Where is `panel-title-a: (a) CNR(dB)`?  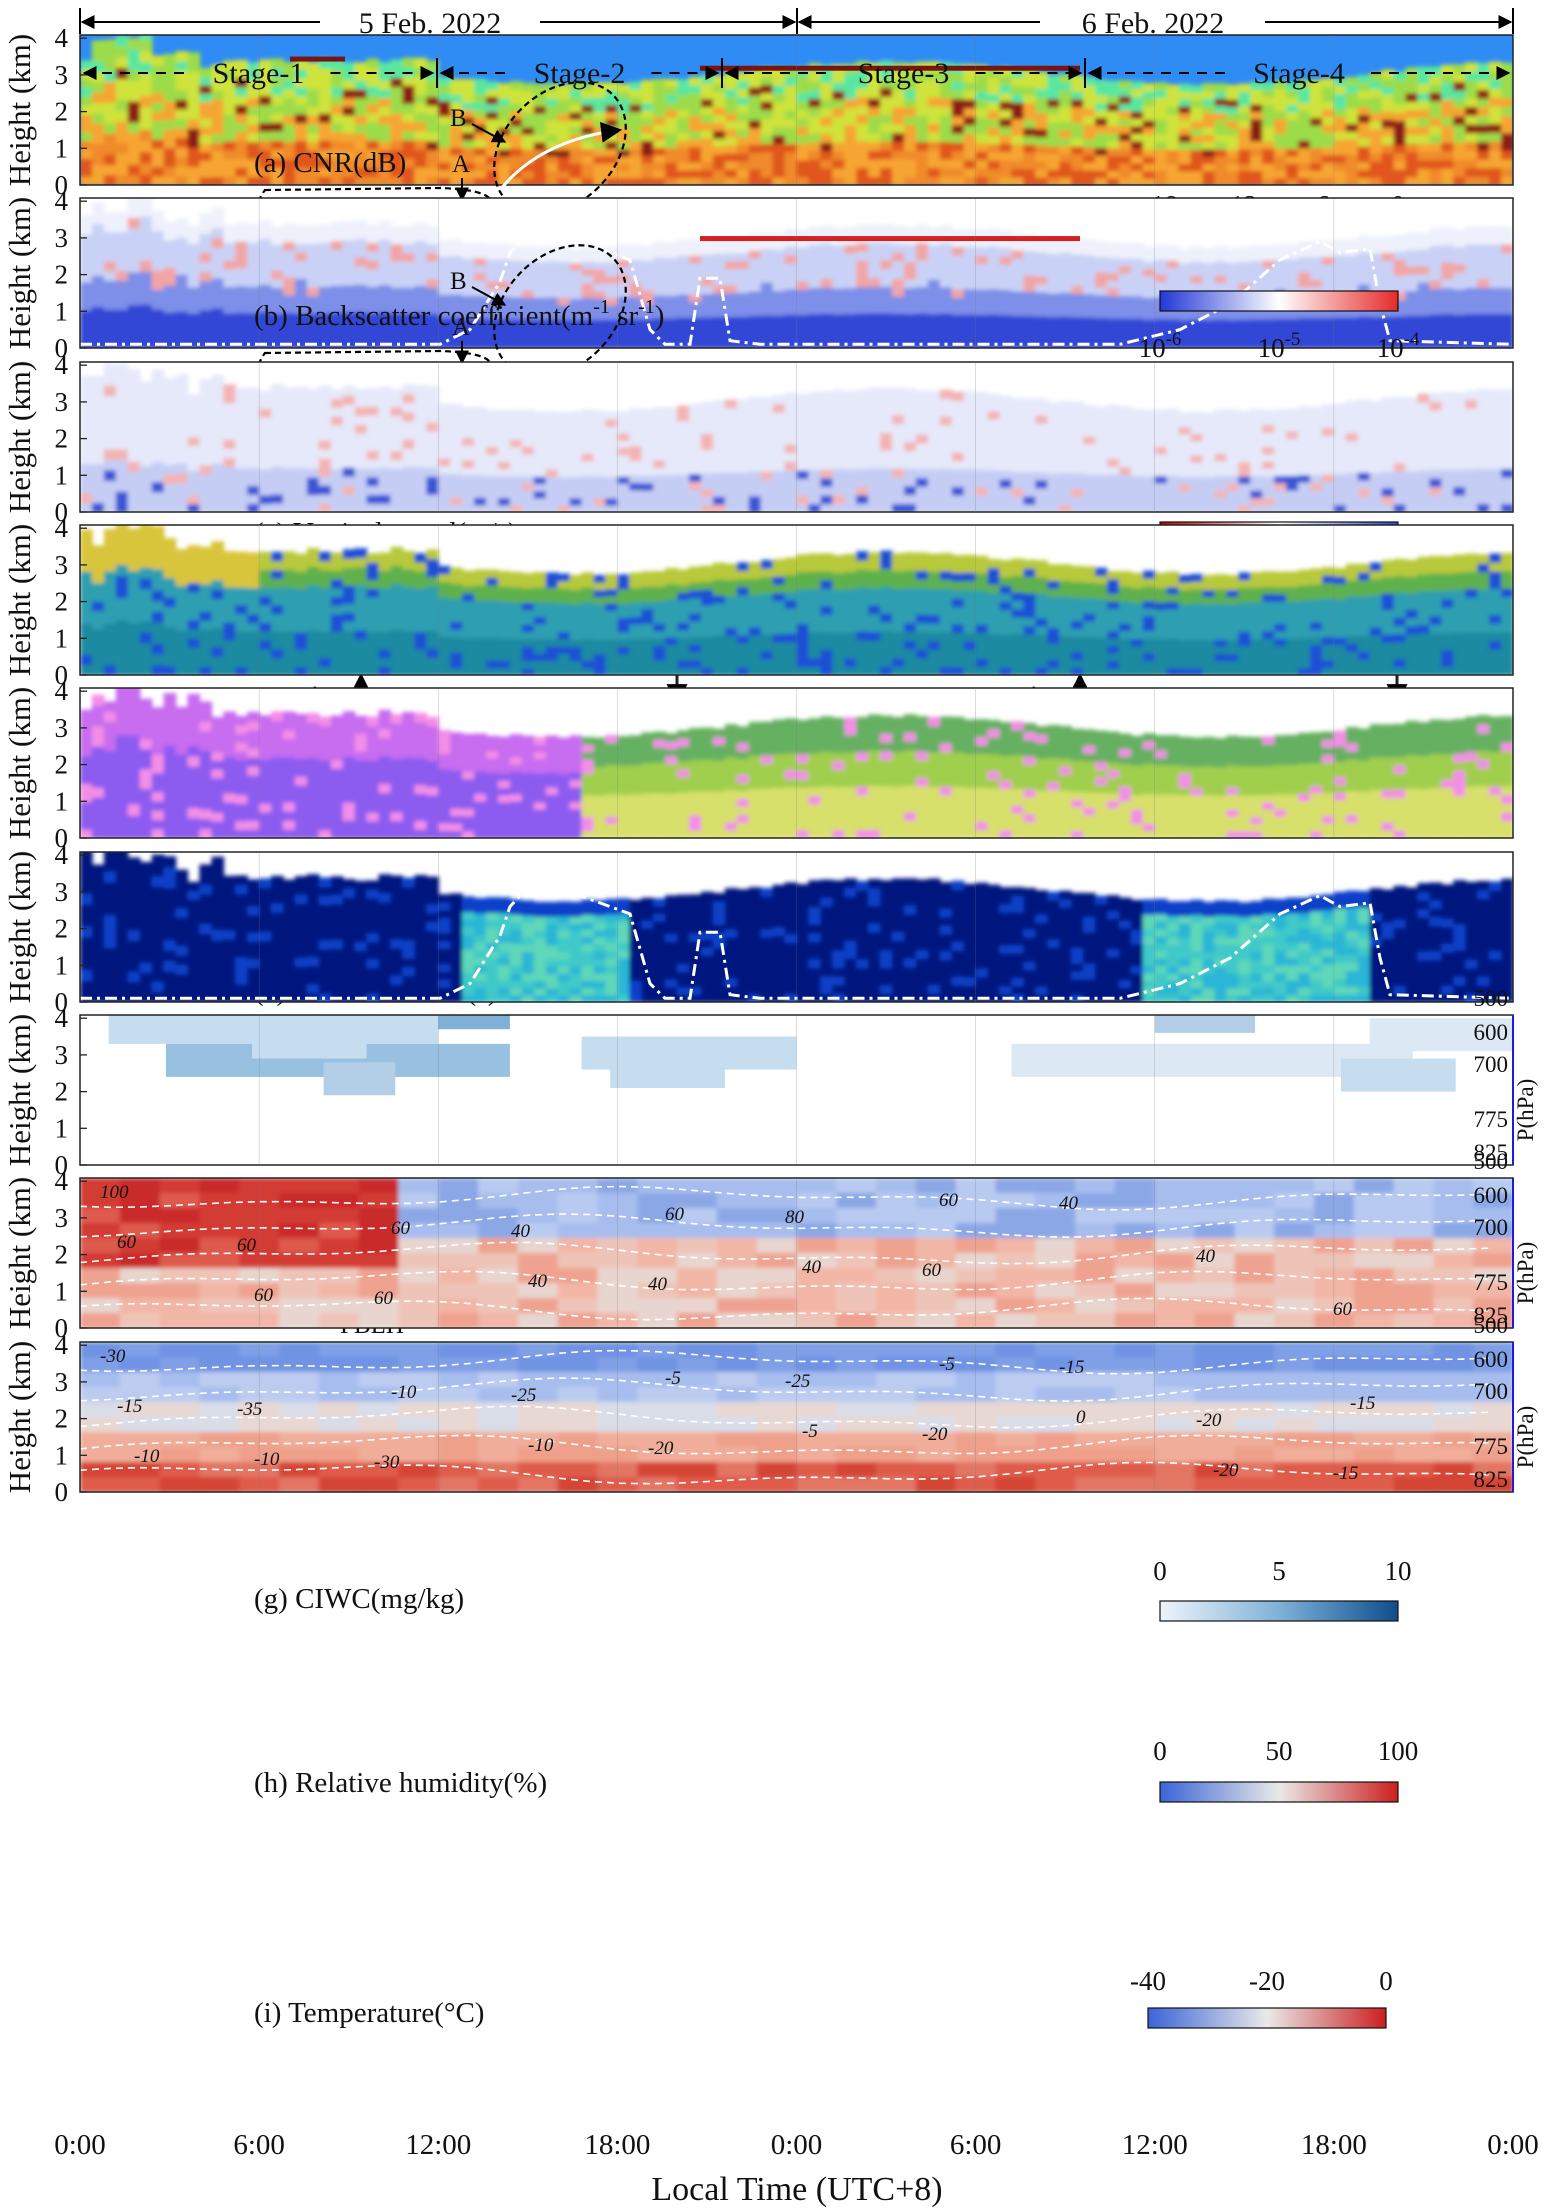
panel-title-a: (a) CNR(dB) is located at coordinates (330, 163).